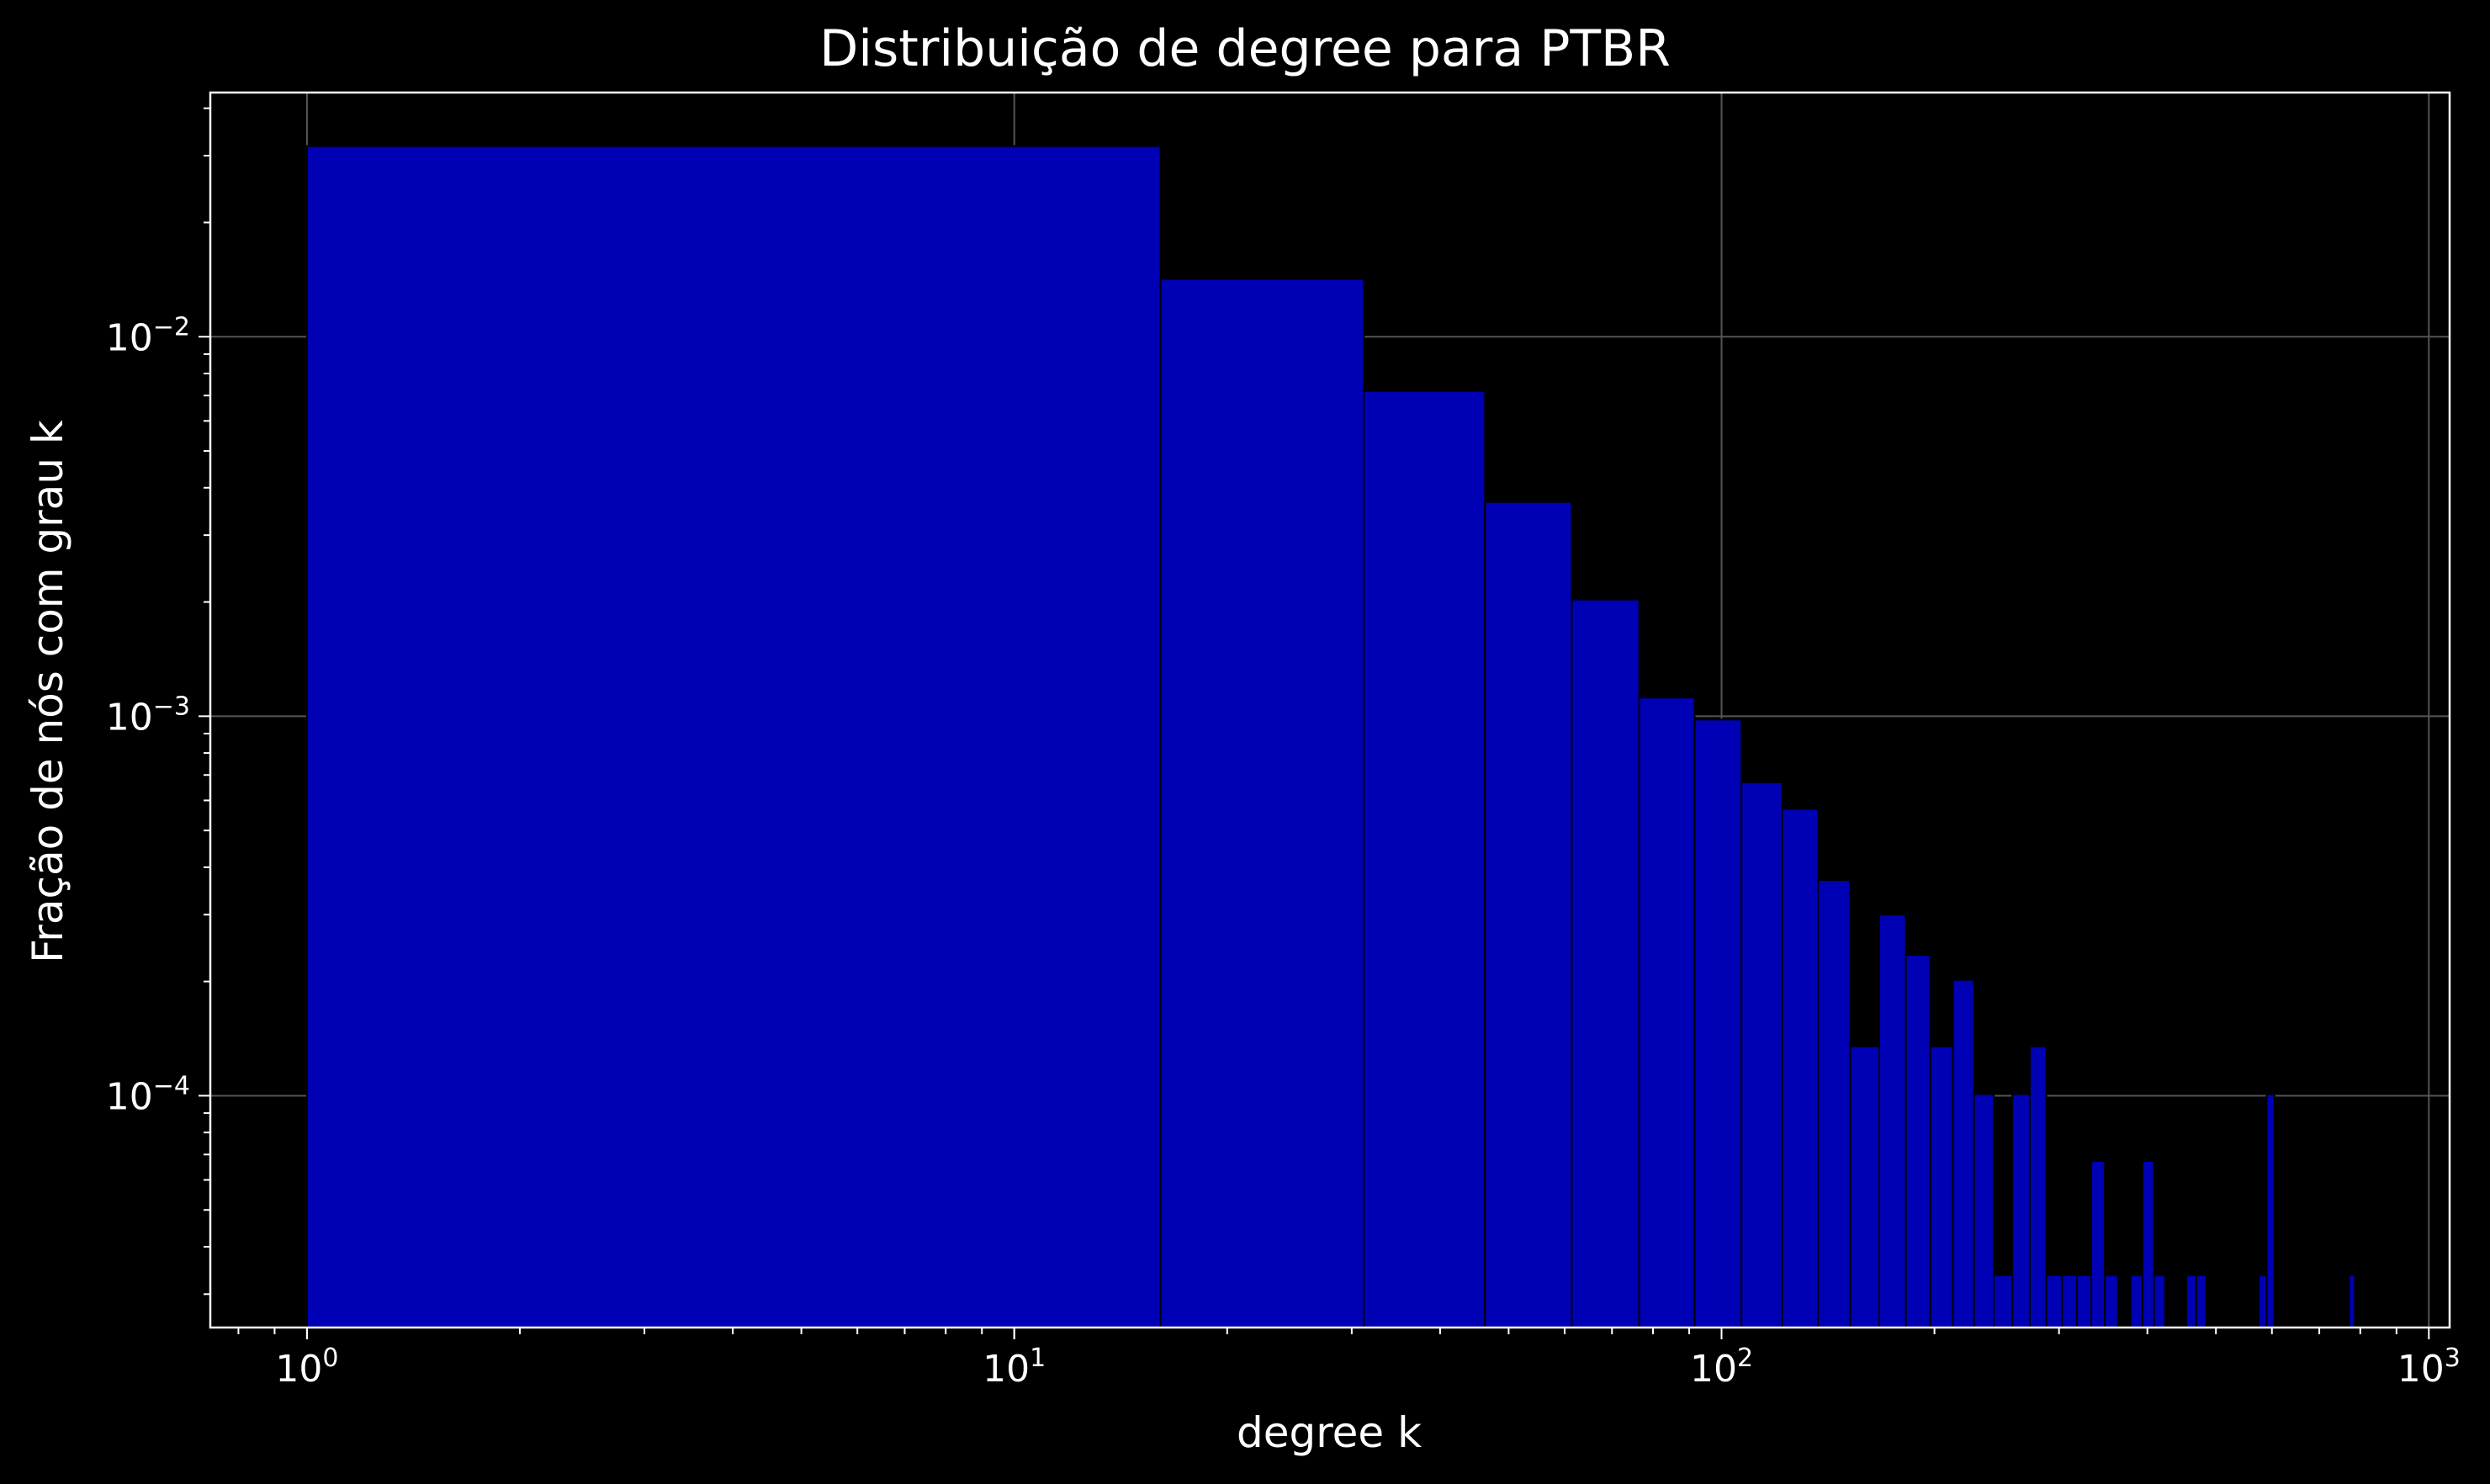  Describe the element at coordinates (1721, 1367) in the screenshot. I see `x-tick-label: 102` at that location.